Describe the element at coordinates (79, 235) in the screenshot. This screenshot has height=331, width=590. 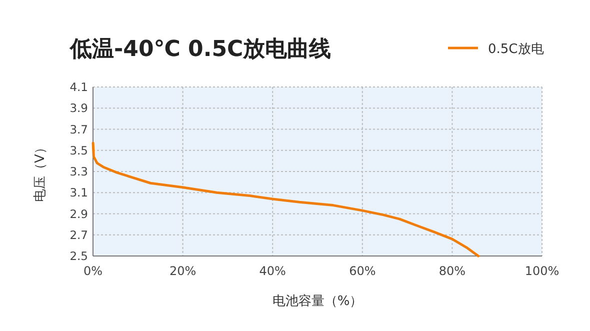
I see `y-tick-label: 2.7` at that location.